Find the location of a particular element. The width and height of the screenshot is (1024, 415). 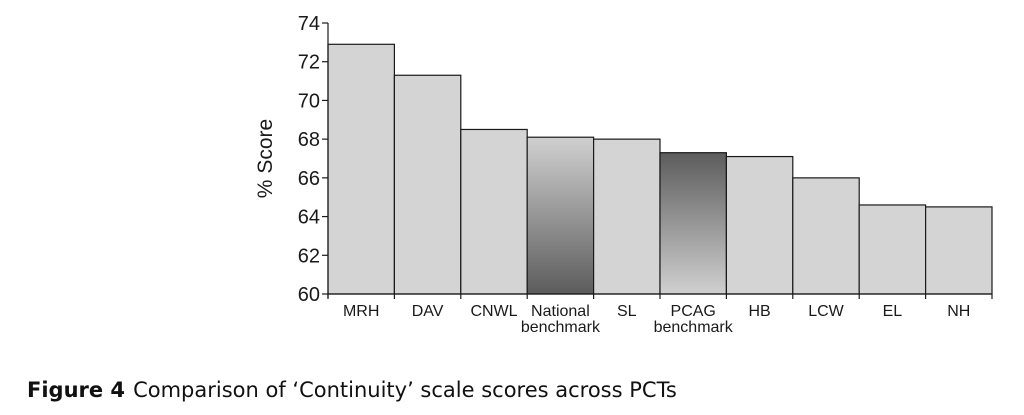

bar-mrh is located at coordinates (361, 169).